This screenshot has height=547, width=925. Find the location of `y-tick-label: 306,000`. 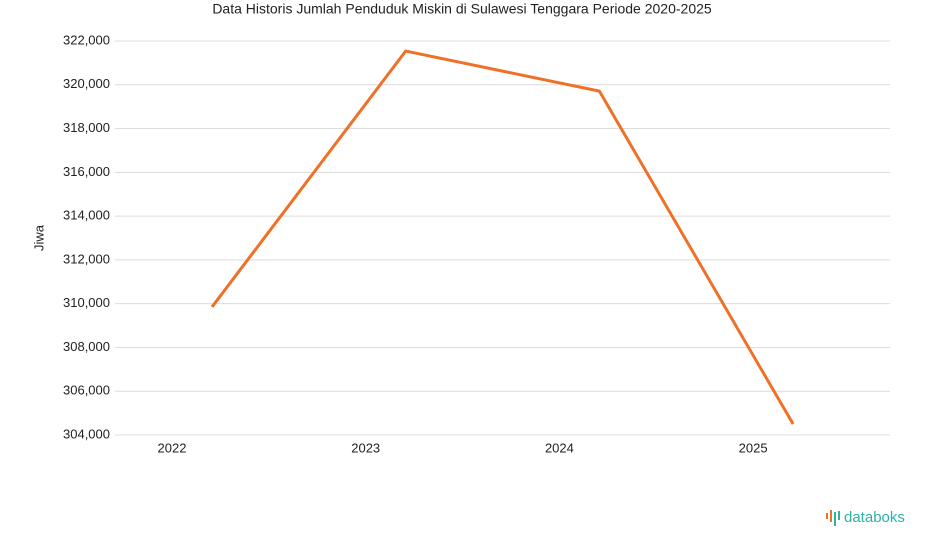

y-tick-label: 306,000 is located at coordinates (86, 390).